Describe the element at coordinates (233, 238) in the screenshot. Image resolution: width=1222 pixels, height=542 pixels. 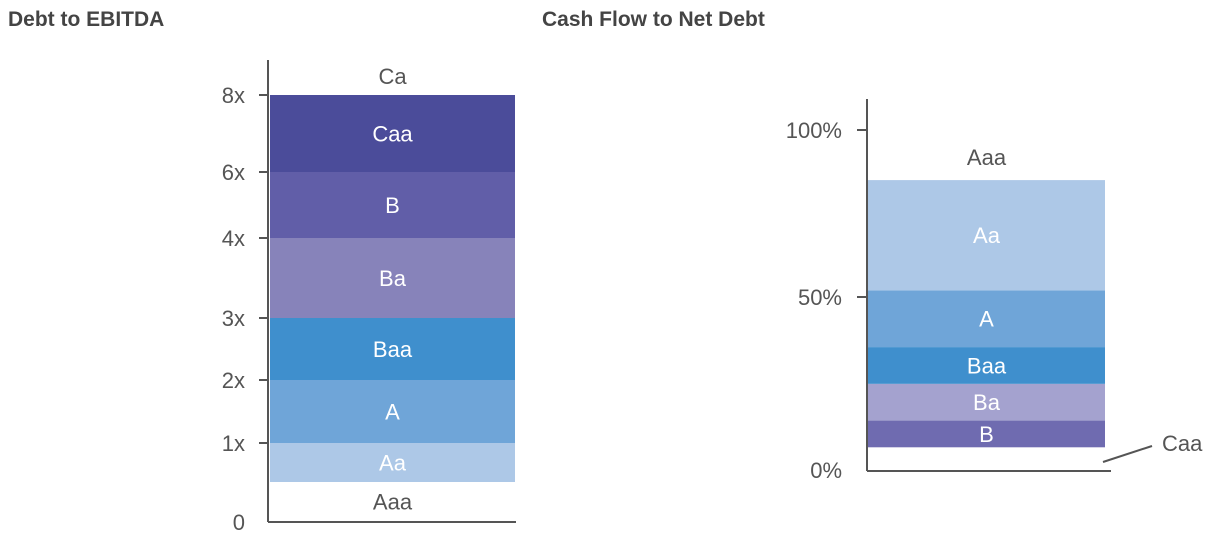
I see `left-tick-label-4x: 4x` at that location.